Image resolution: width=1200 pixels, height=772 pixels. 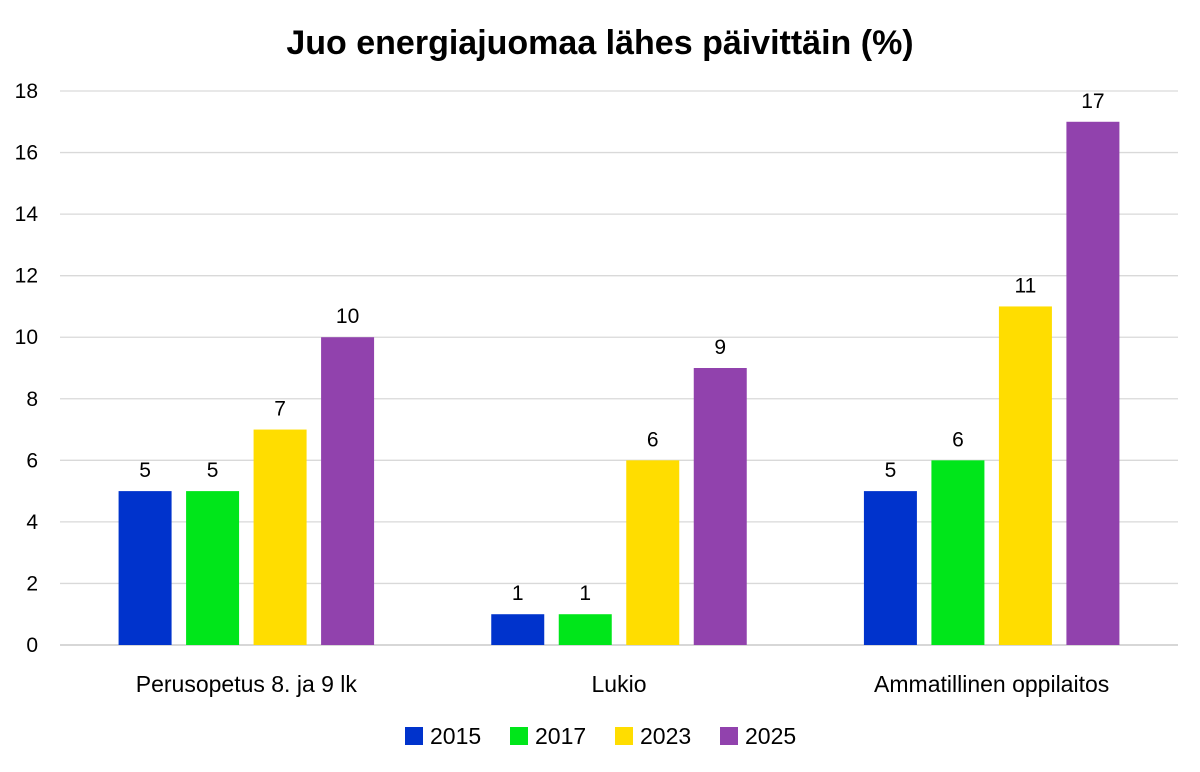 I want to click on y-tick-label: 6, so click(x=32, y=460).